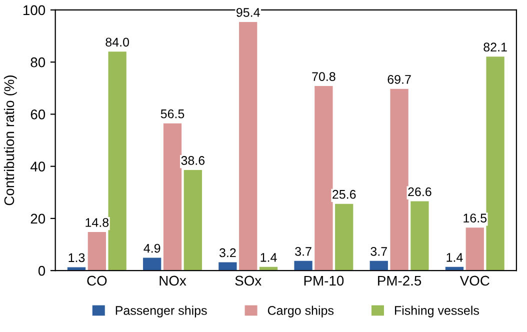 The width and height of the screenshot is (527, 332). I want to click on legend-label: Cargo ships, so click(301, 312).